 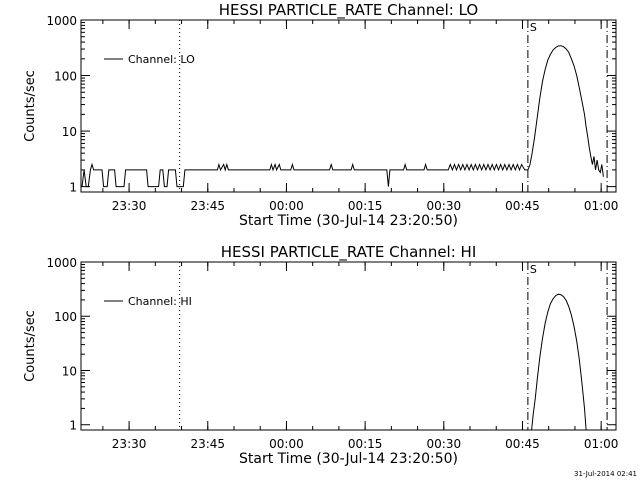 I want to click on series-line, so click(x=559, y=361).